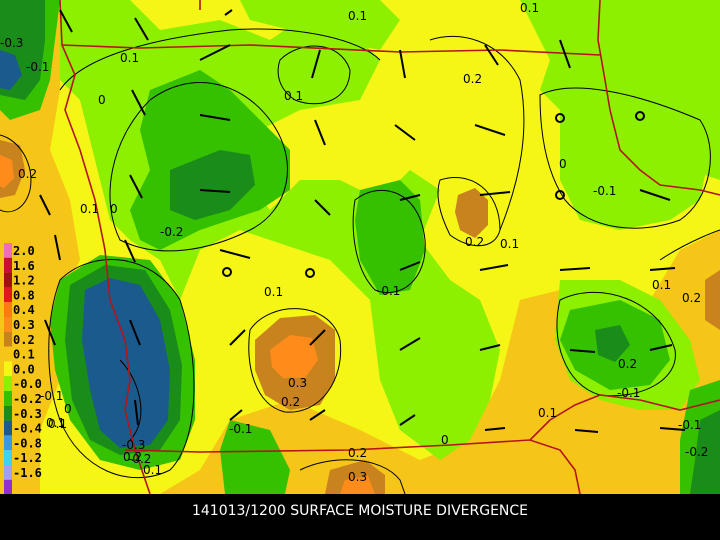 This screenshot has height=540, width=720. What do you see at coordinates (612, 343) in the screenshot?
I see `field-dark-green-southeast` at bounding box center [612, 343].